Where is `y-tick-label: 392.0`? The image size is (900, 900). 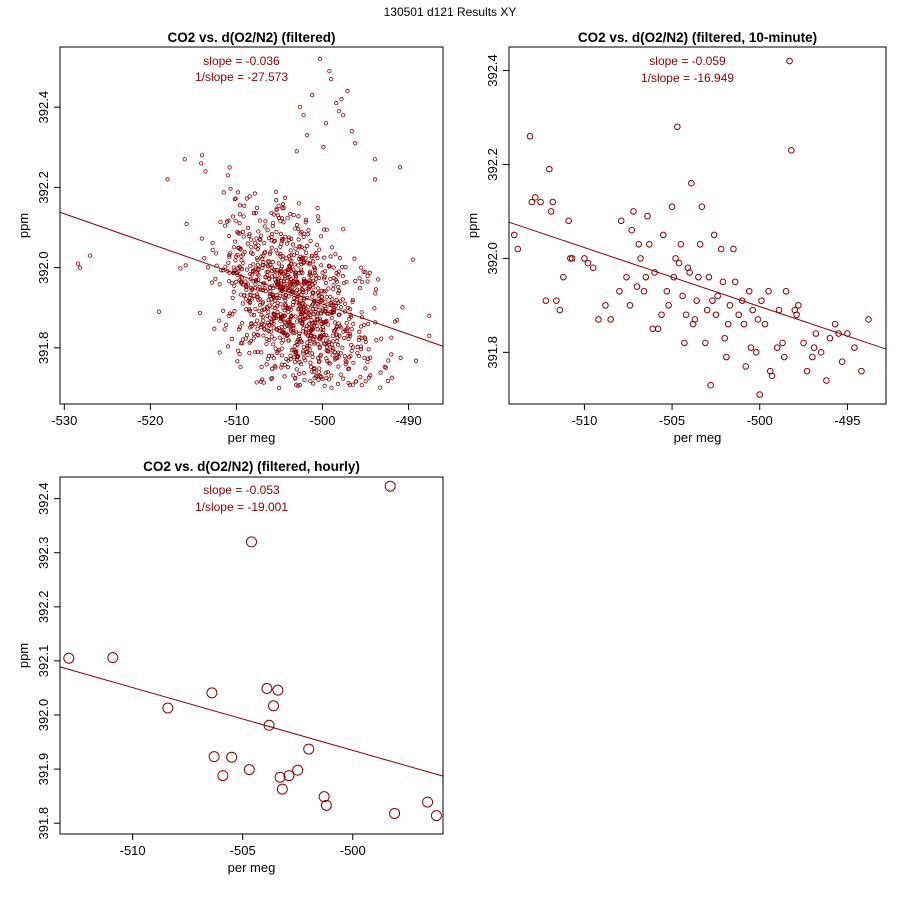 y-tick-label: 392.0 is located at coordinates (43, 715).